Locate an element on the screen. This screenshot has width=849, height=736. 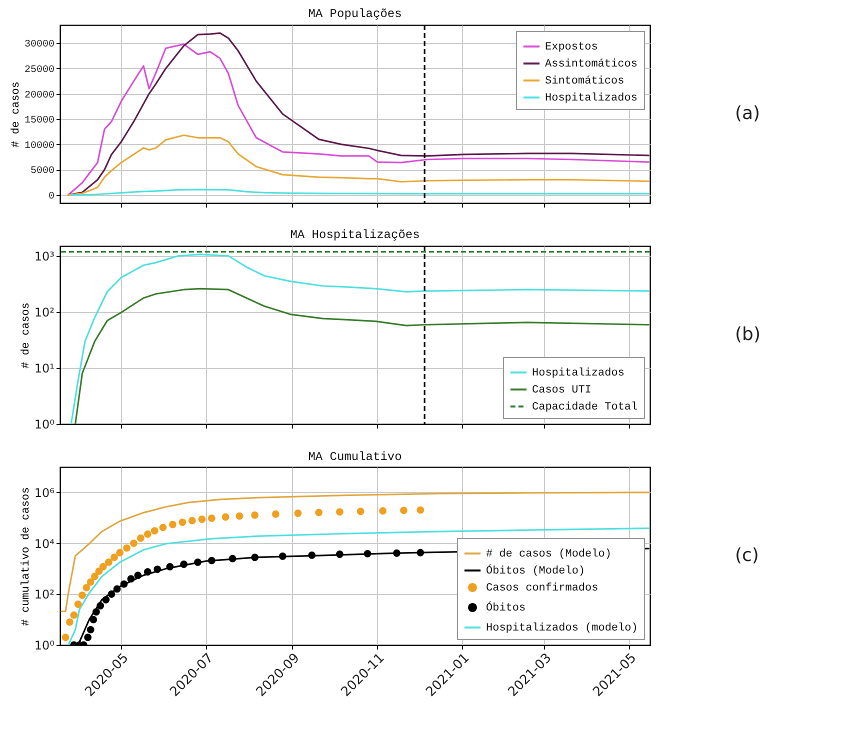
y-tick-label: 25000 is located at coordinates (39, 70).